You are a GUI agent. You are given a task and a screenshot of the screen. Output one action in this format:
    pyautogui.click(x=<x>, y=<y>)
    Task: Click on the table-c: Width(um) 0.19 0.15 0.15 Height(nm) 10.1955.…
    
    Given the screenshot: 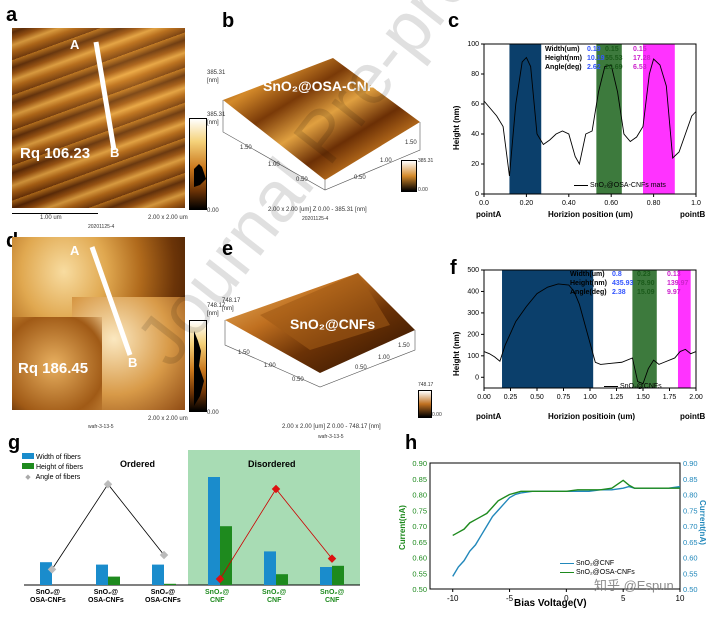 What is the action you would take?
    pyautogui.click(x=598, y=58)
    